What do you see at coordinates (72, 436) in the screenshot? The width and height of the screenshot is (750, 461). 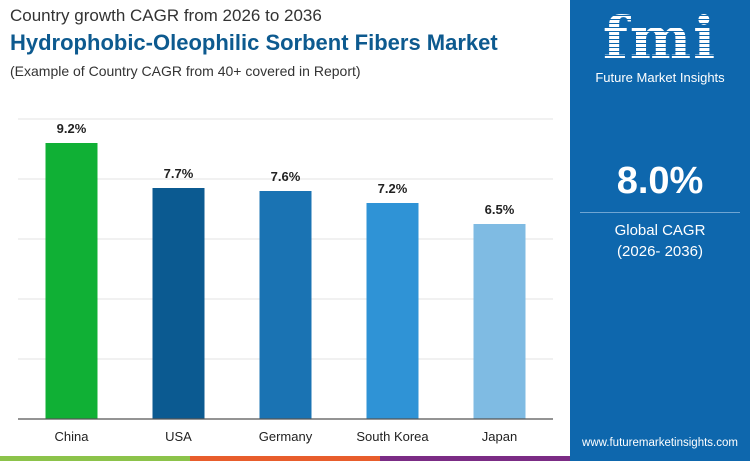 I see `x-tick-label: China` at bounding box center [72, 436].